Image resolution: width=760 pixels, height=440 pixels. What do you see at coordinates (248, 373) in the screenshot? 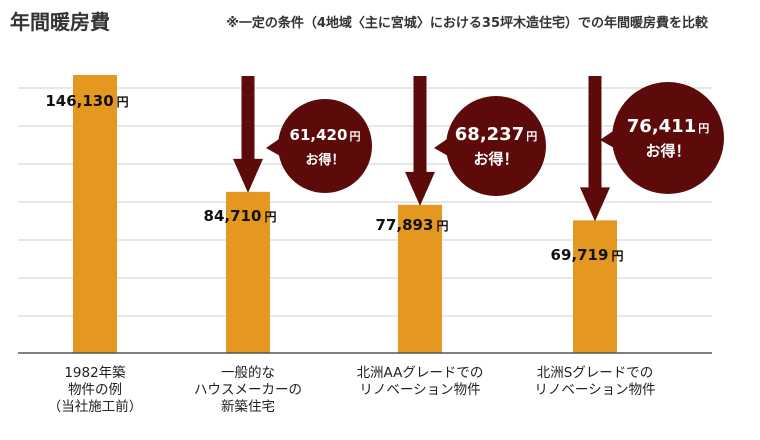
I see `category-label: 一般的な` at bounding box center [248, 373].